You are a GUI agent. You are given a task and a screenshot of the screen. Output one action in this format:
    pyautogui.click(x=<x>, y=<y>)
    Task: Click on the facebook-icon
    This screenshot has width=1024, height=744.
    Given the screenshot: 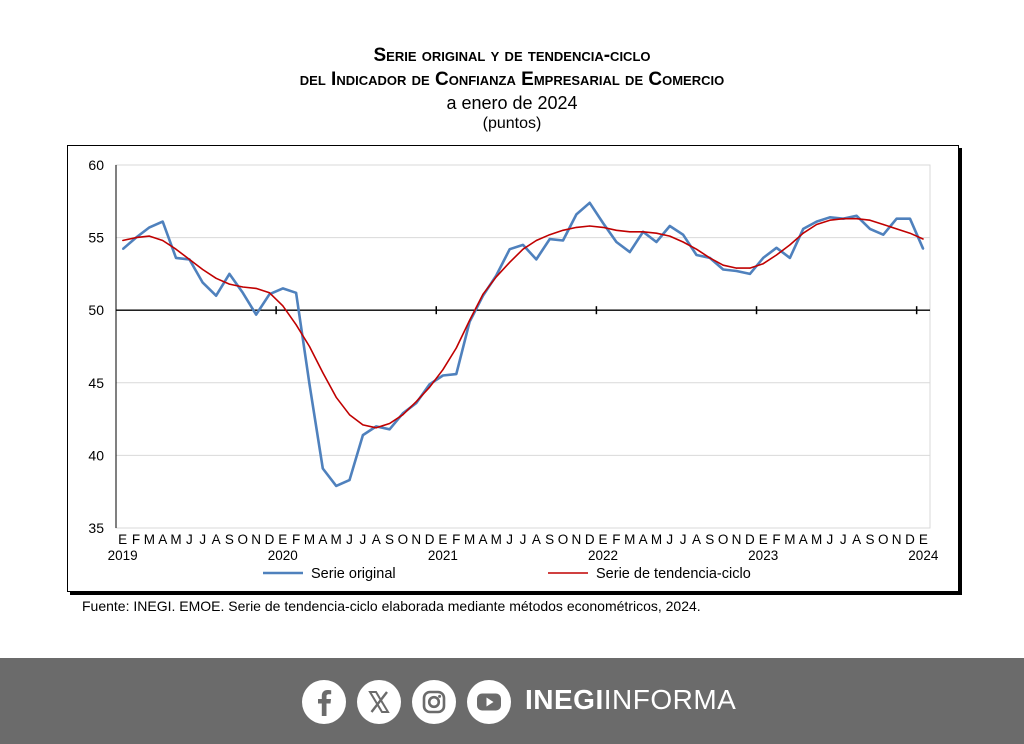 What is the action you would take?
    pyautogui.click(x=324, y=702)
    